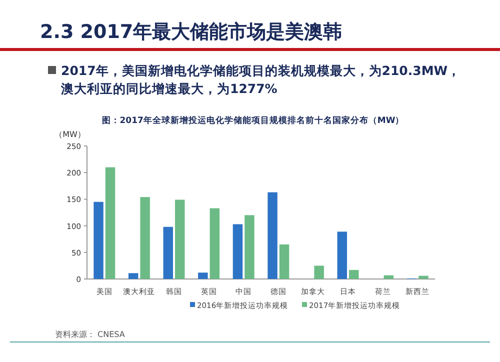 The image size is (500, 362). I want to click on text: 资料来源： CNESA, so click(90, 334).